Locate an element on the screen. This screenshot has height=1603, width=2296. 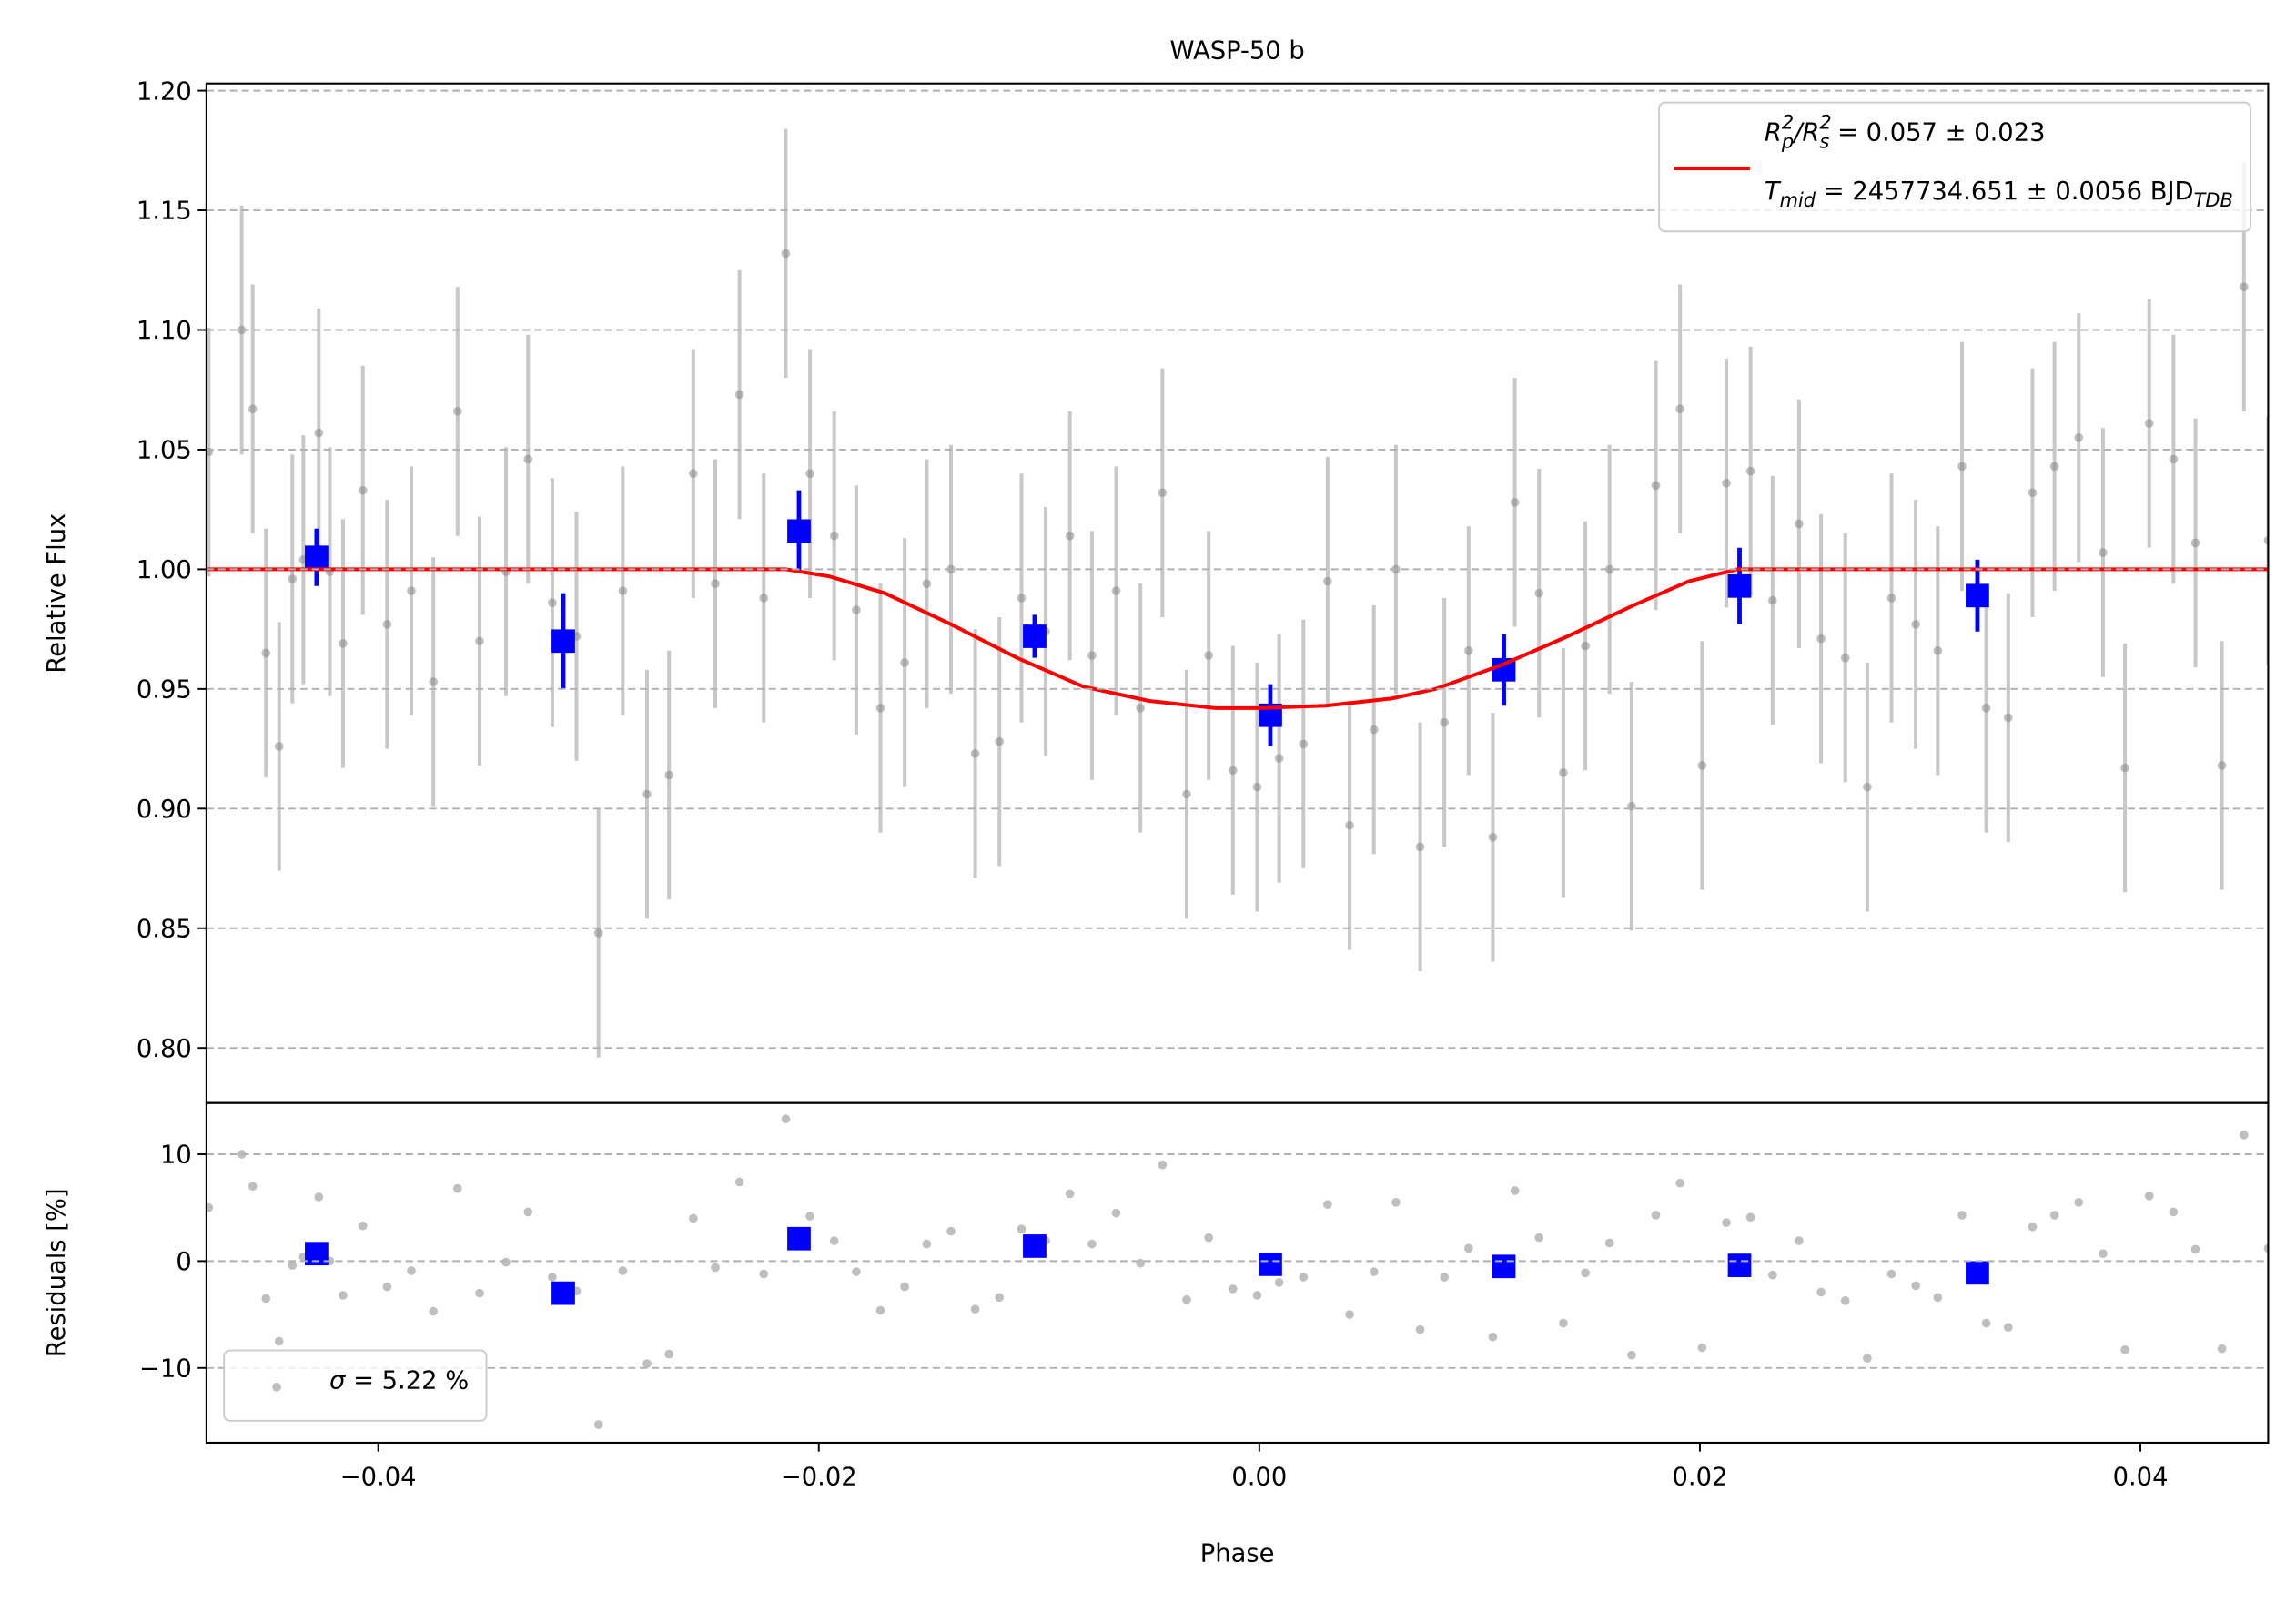
legend-text: 2 is located at coordinates (1788, 123).